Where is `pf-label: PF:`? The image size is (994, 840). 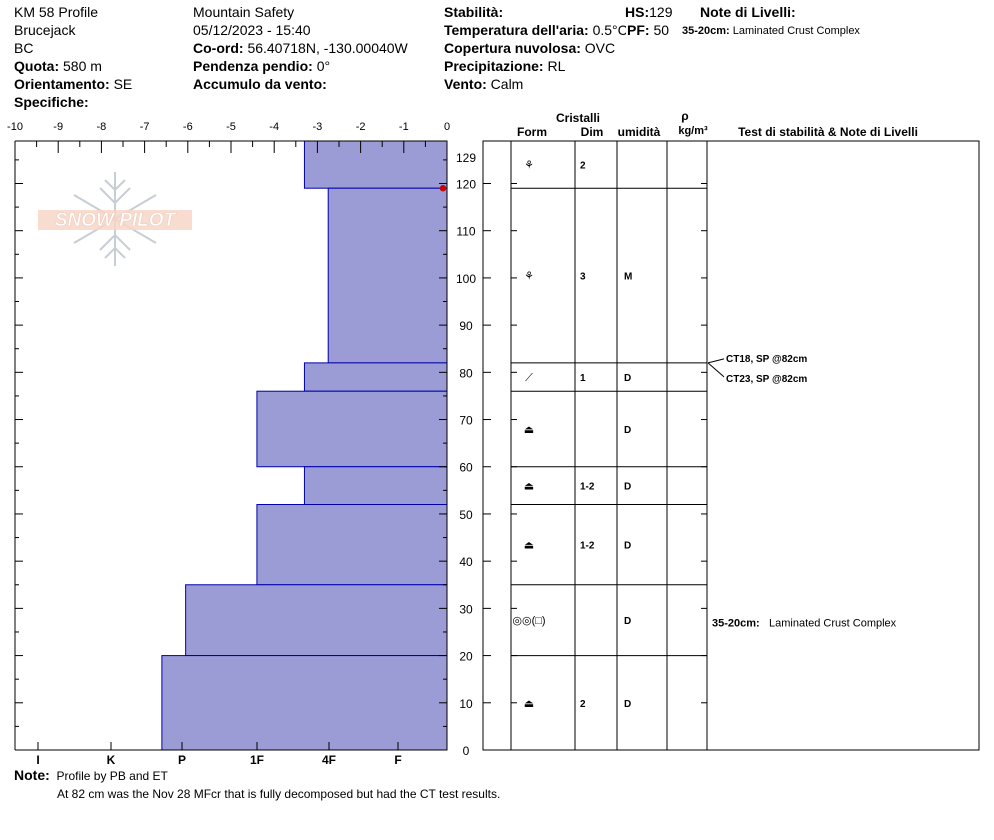 pf-label: PF: is located at coordinates (638, 30).